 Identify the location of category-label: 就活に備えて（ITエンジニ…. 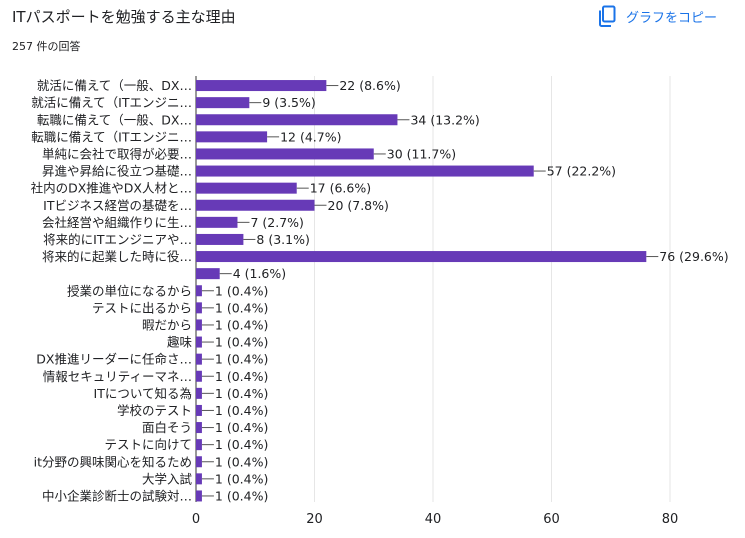
(111, 102).